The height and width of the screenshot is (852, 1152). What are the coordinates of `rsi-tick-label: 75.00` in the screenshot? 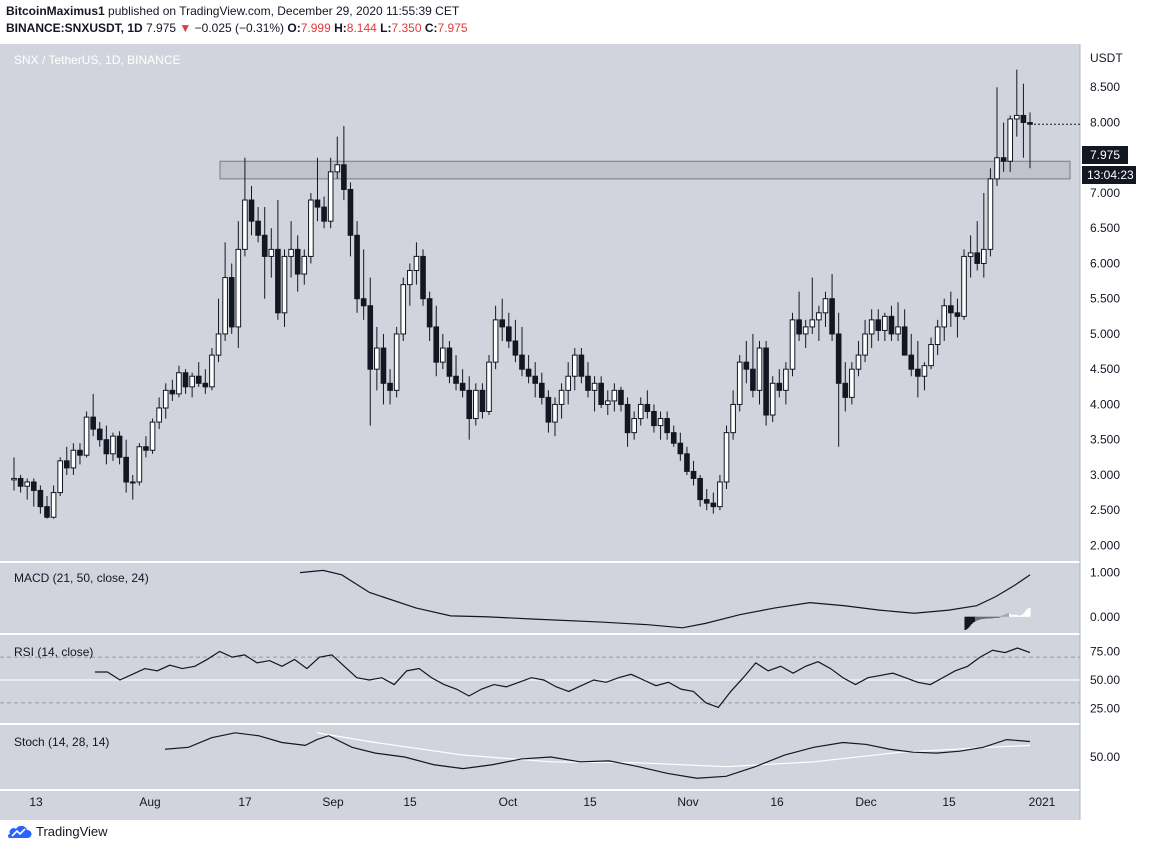 It's located at (1105, 651).